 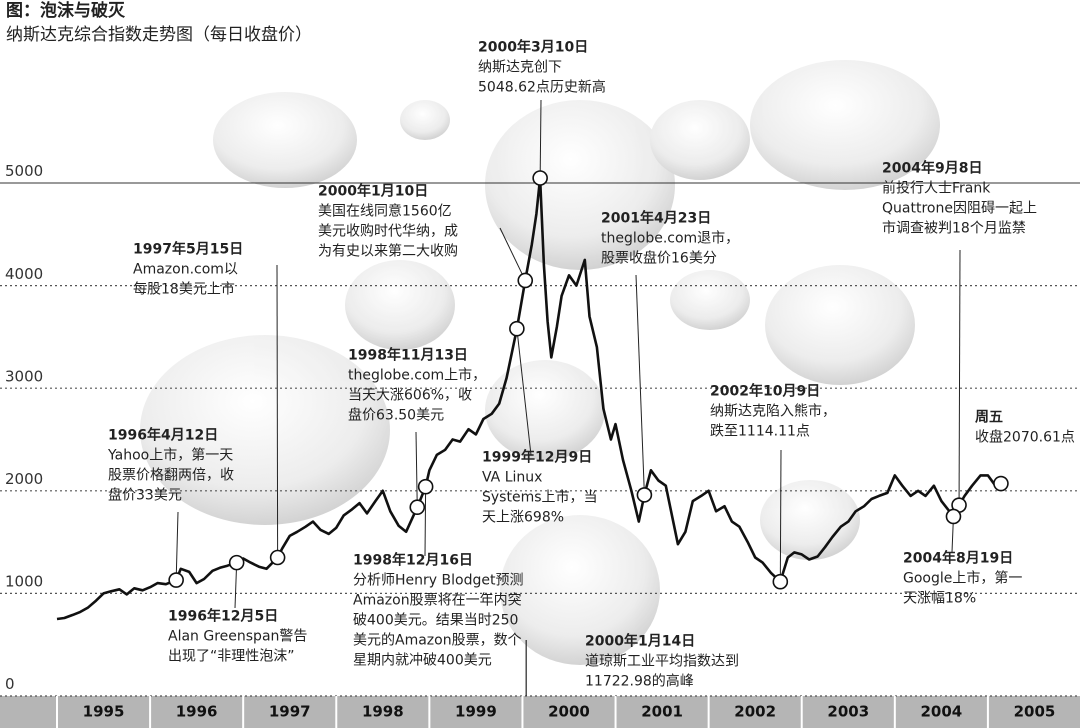 I want to click on annotation-text: 盘价63.50美元, so click(x=396, y=415).